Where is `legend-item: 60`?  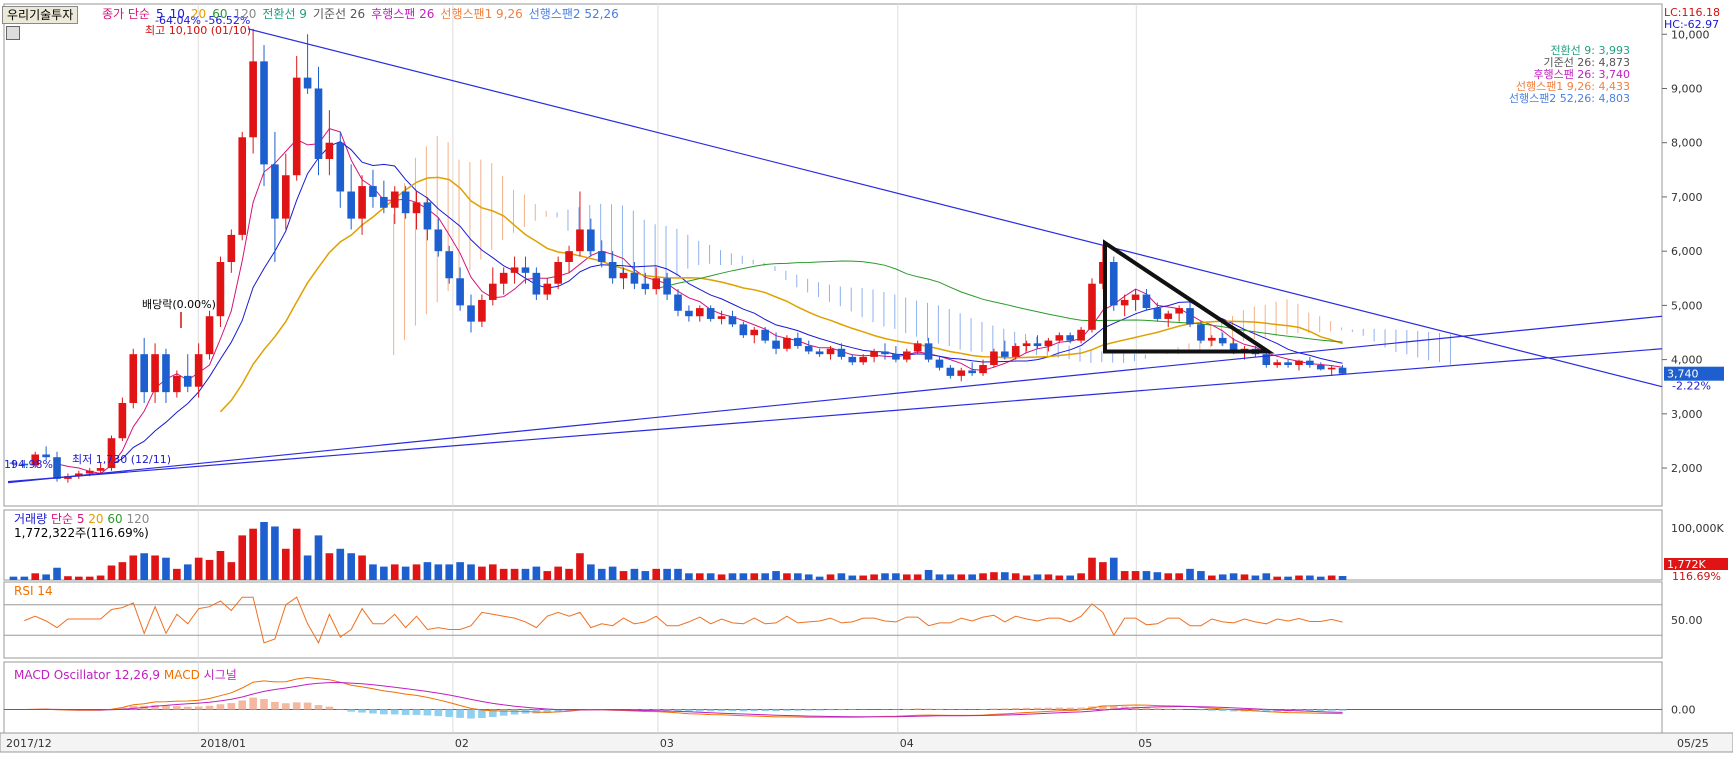
legend-item: 60 is located at coordinates (220, 14).